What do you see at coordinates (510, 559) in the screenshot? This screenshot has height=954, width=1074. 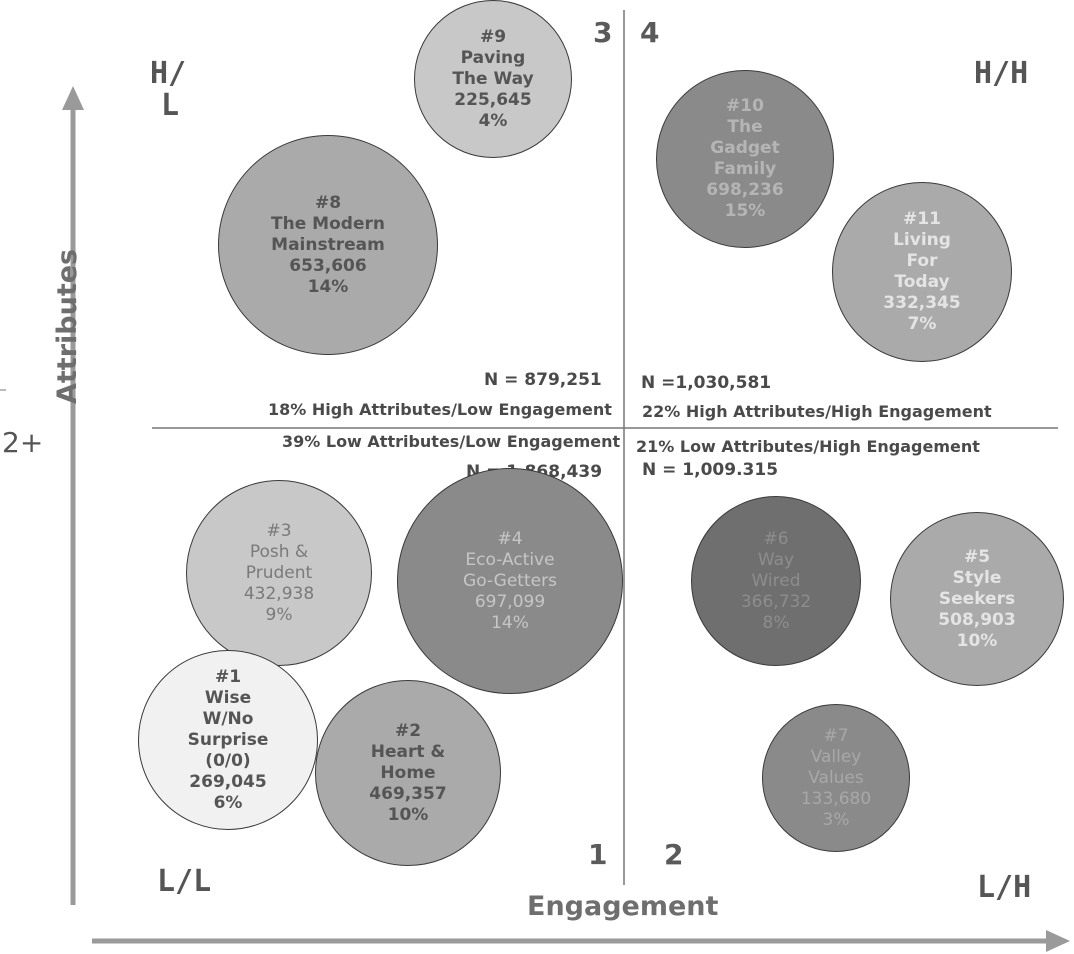 I see `segment-4-line-2: Eco-Active` at bounding box center [510, 559].